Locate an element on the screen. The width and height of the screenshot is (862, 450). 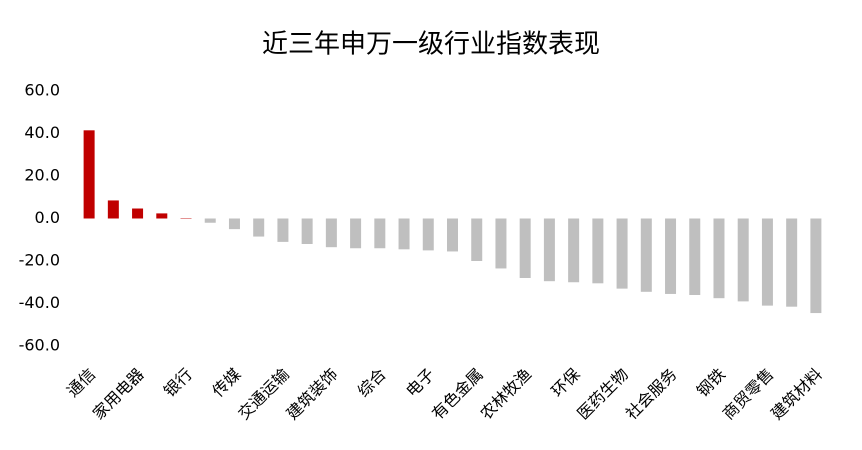
x-tick-label: 综合 is located at coordinates (372, 383).